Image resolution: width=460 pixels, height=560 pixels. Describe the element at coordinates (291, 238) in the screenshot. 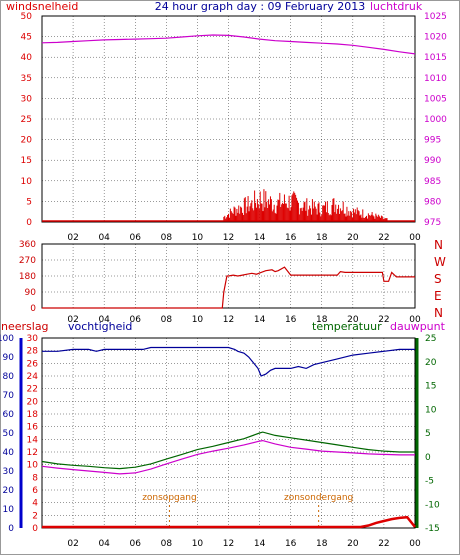

I see `hour-tick-label: 16` at that location.